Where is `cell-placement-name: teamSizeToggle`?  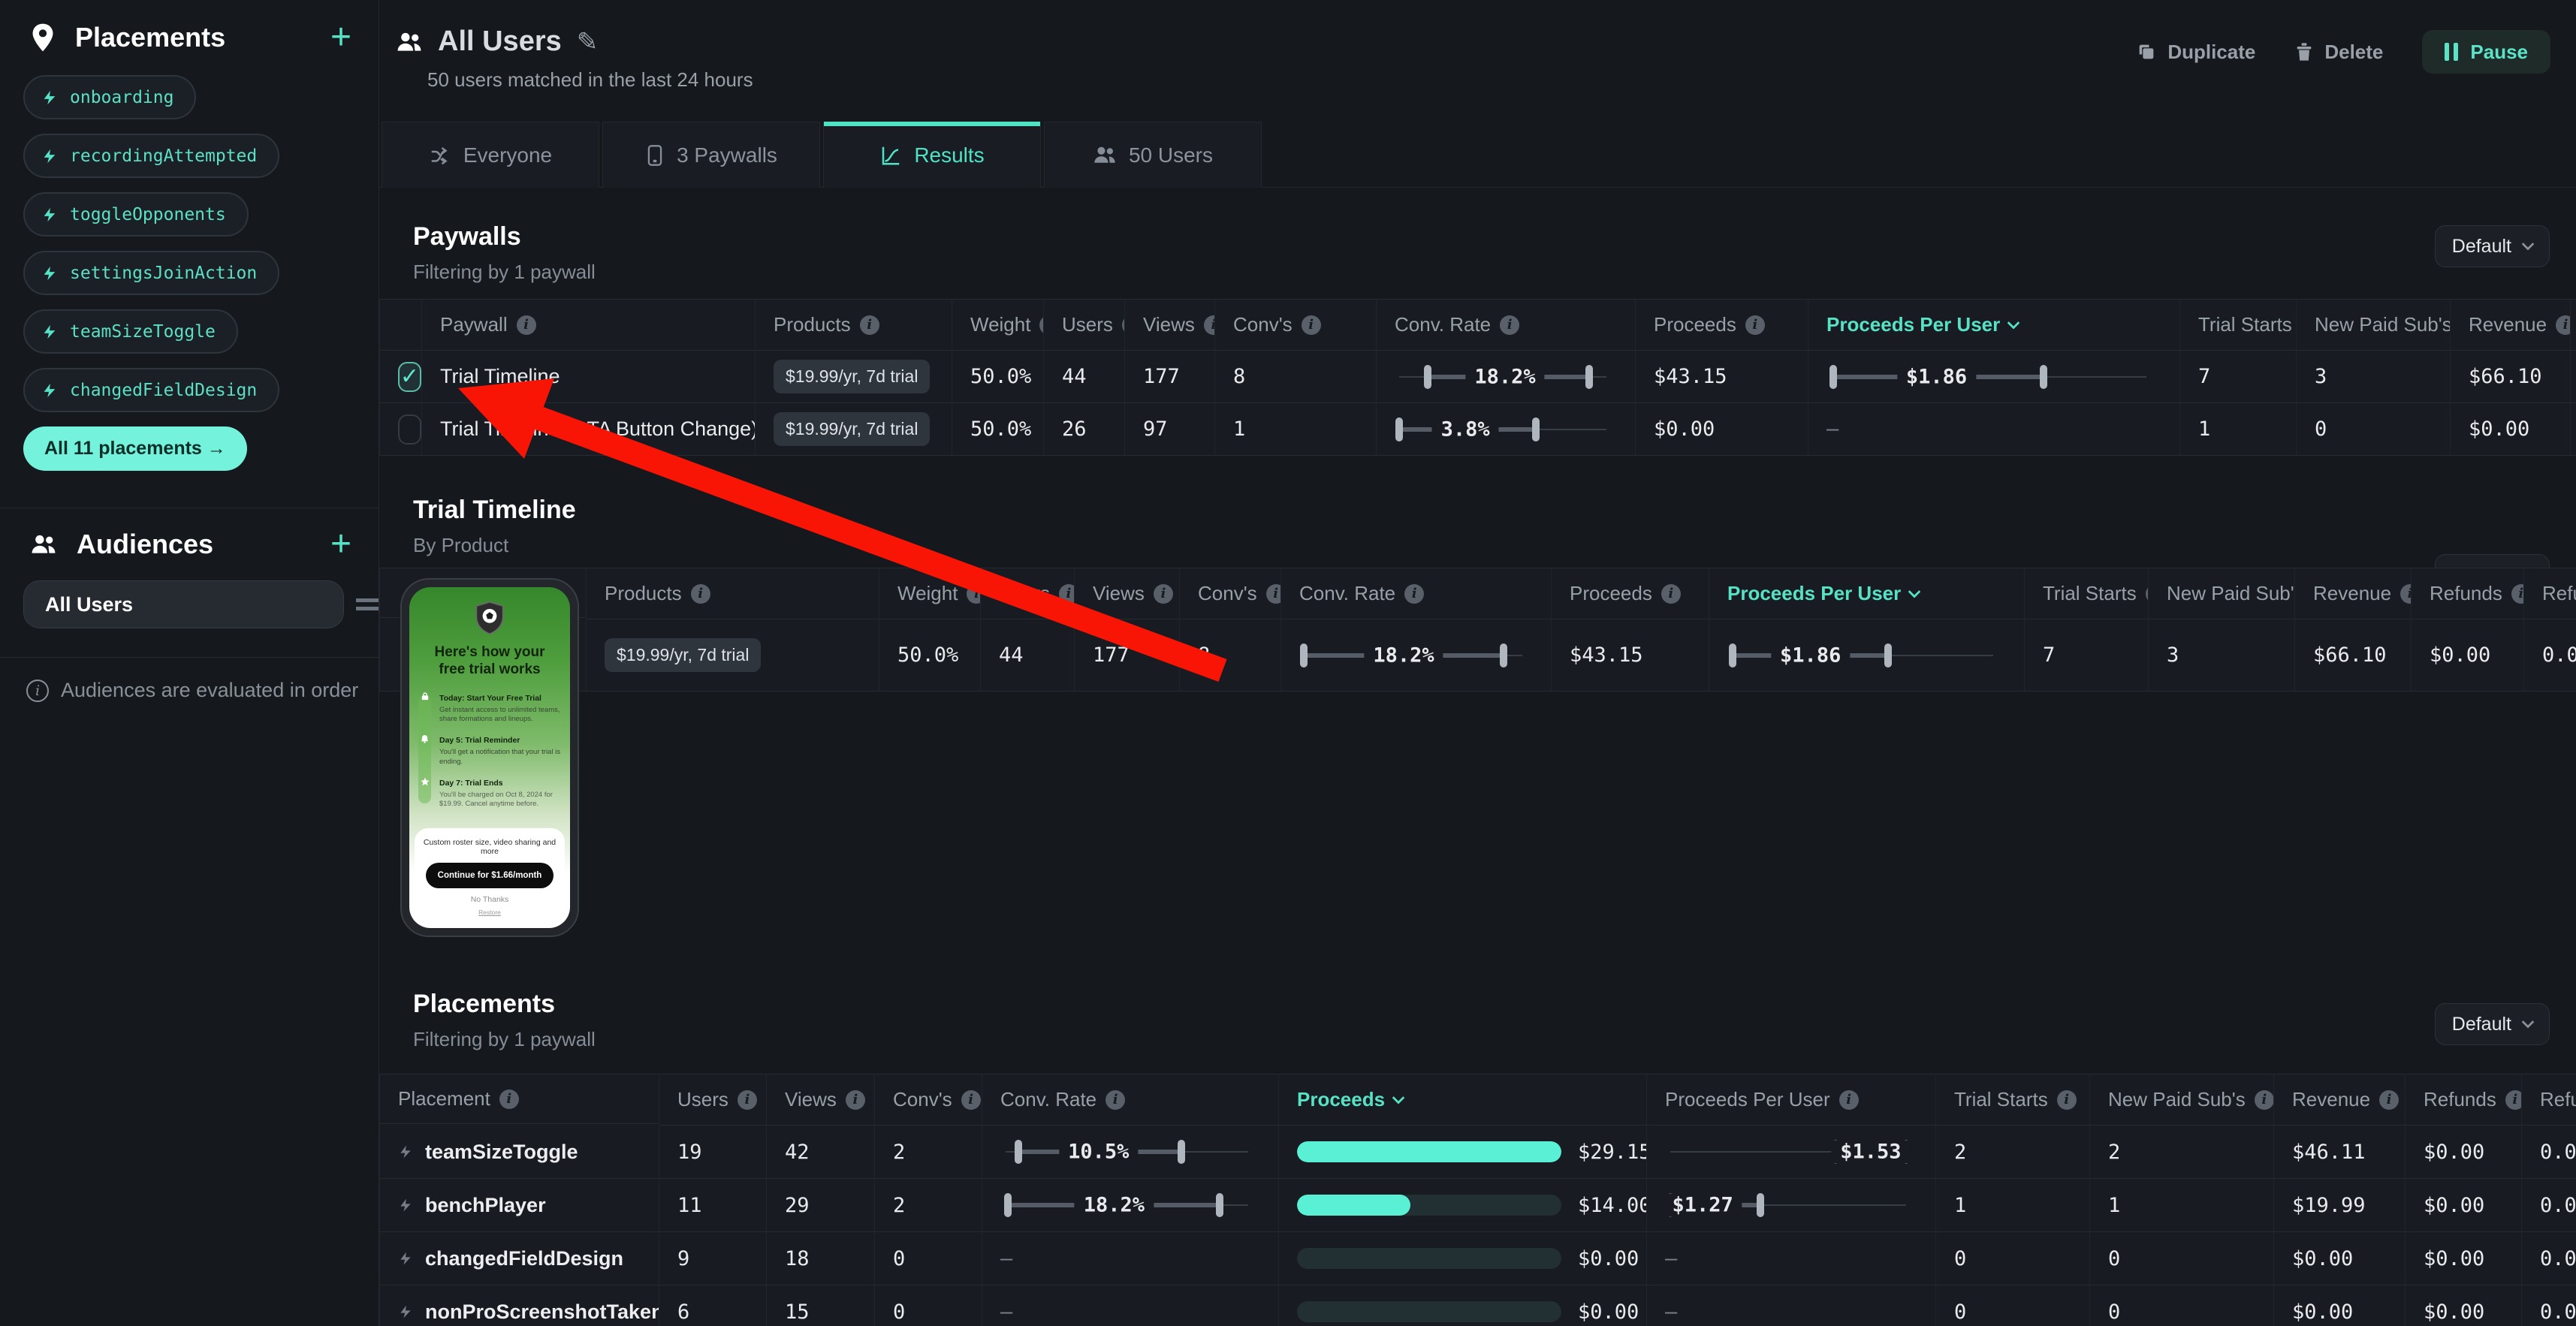 cell-placement-name: teamSizeToggle is located at coordinates (519, 1152).